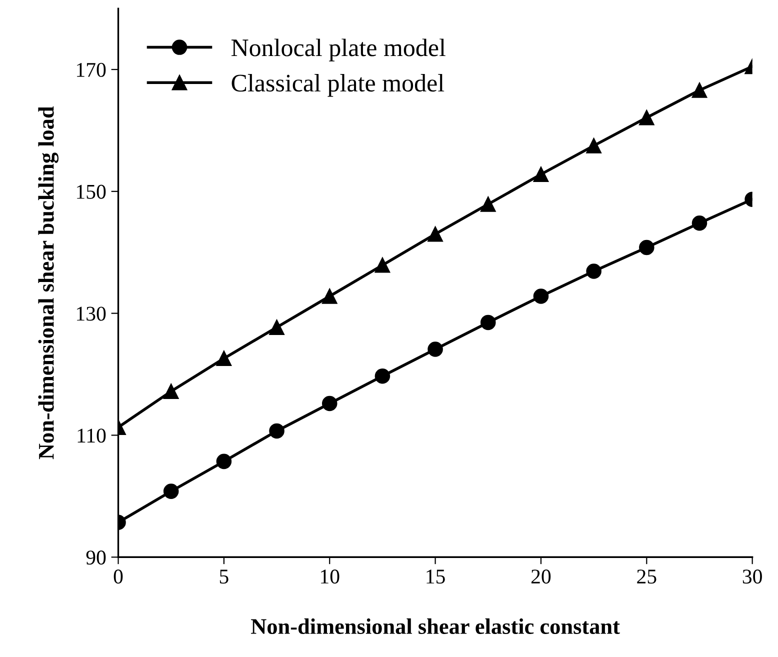 The height and width of the screenshot is (657, 778). I want to click on legend-label: Classical plate model, so click(338, 85).